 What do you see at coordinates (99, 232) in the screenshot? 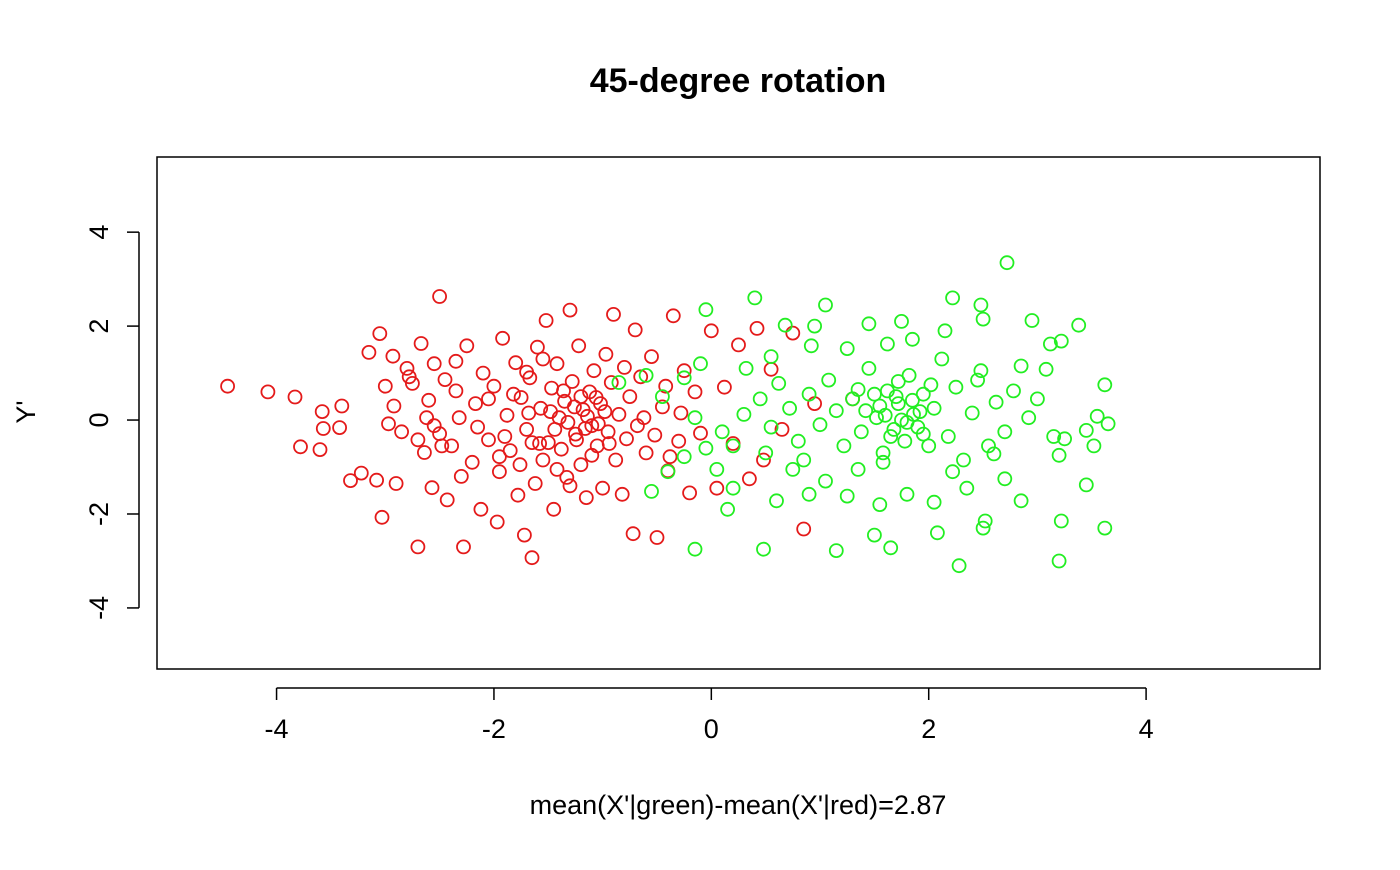
I see `y-tick-label: 4` at bounding box center [99, 232].